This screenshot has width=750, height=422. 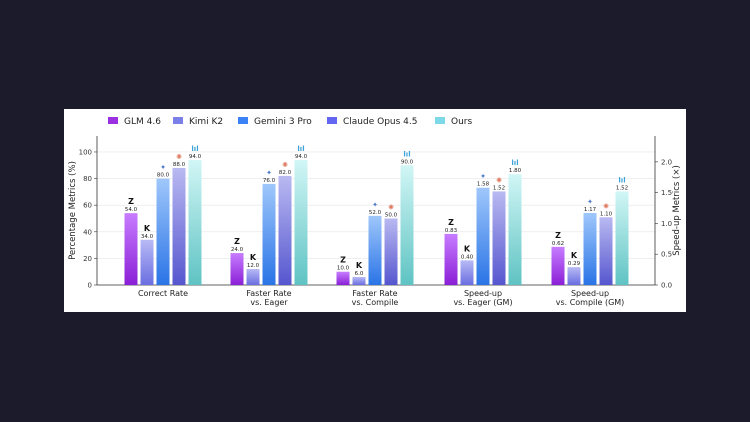 I want to click on data-label: 1.80, so click(x=515, y=171).